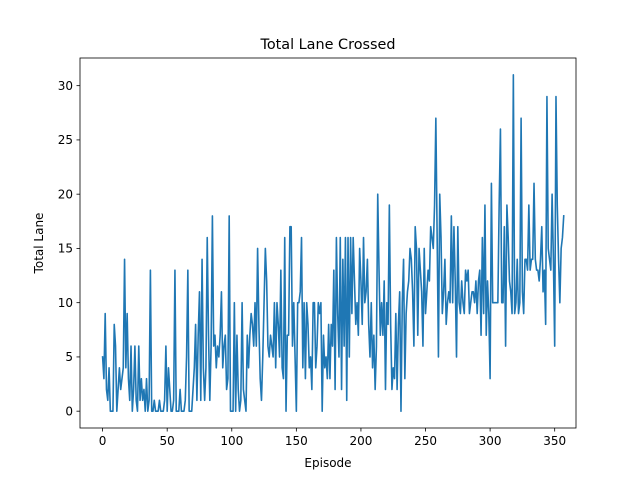 Image resolution: width=640 pixels, height=480 pixels. Describe the element at coordinates (65, 86) in the screenshot. I see `y-tick-label: 30` at that location.